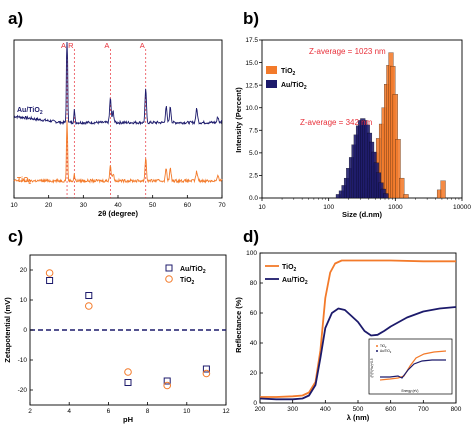 This screenshot has height=427, width=474. Describe the element at coordinates (128, 419) in the screenshot. I see `panel-c-x-axis-label: pH` at that location.